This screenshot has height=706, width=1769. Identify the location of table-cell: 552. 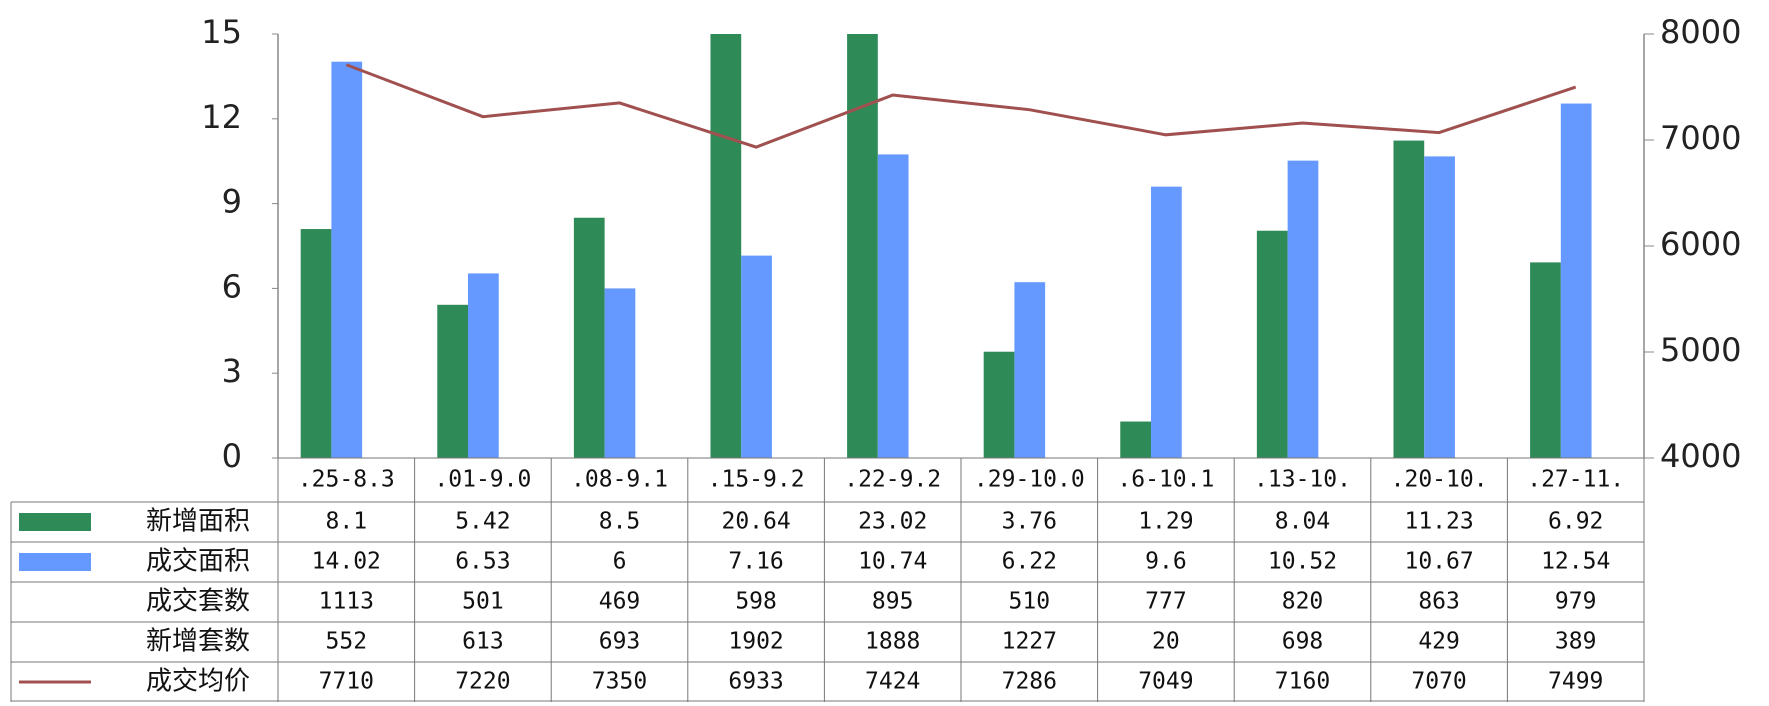
(347, 642).